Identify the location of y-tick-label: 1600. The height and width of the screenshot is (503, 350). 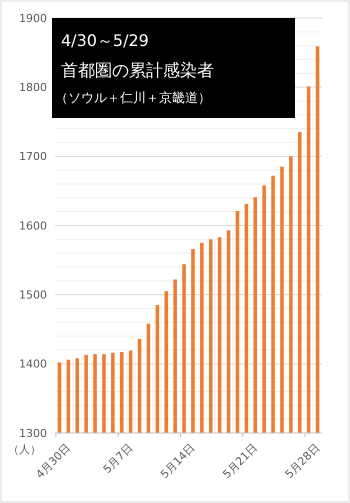
(33, 225).